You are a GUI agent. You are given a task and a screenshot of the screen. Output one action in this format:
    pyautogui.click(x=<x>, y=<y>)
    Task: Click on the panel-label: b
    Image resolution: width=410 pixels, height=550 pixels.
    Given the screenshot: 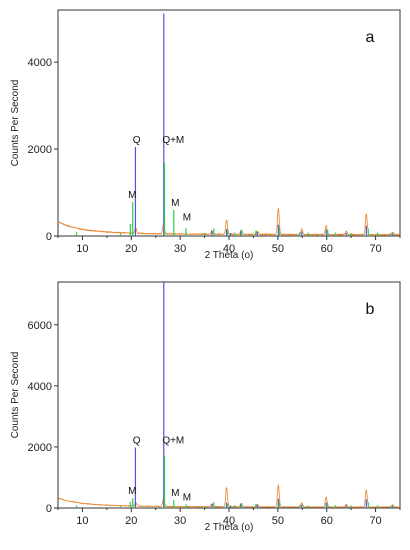 What is the action you would take?
    pyautogui.click(x=370, y=309)
    